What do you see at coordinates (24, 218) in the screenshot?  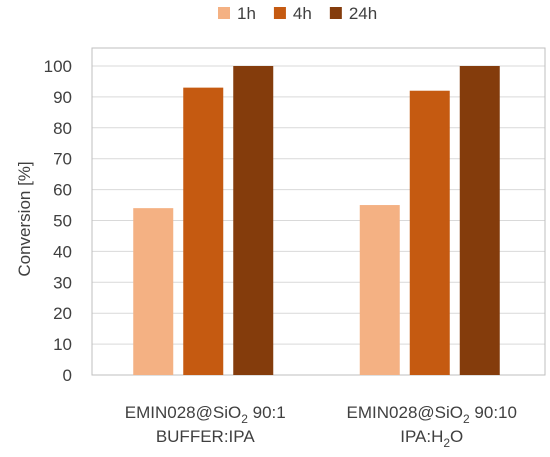 I see `y-axis-title: Conversion [%]` at bounding box center [24, 218].